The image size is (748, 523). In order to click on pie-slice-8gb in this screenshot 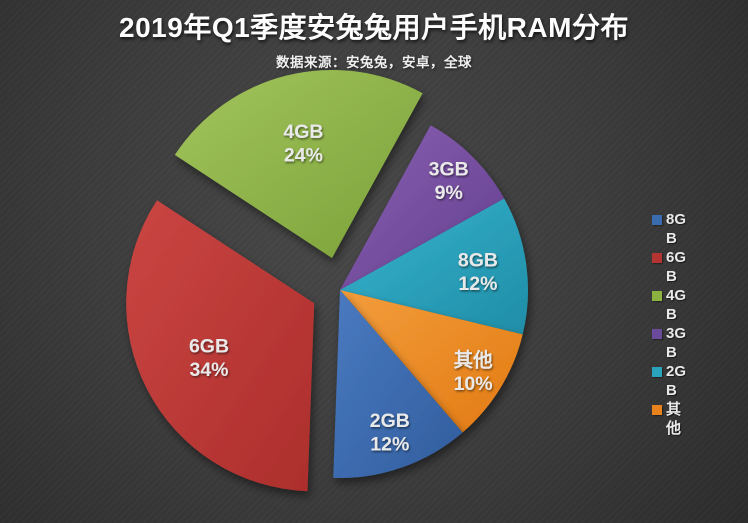, I will do `click(434, 266)`.